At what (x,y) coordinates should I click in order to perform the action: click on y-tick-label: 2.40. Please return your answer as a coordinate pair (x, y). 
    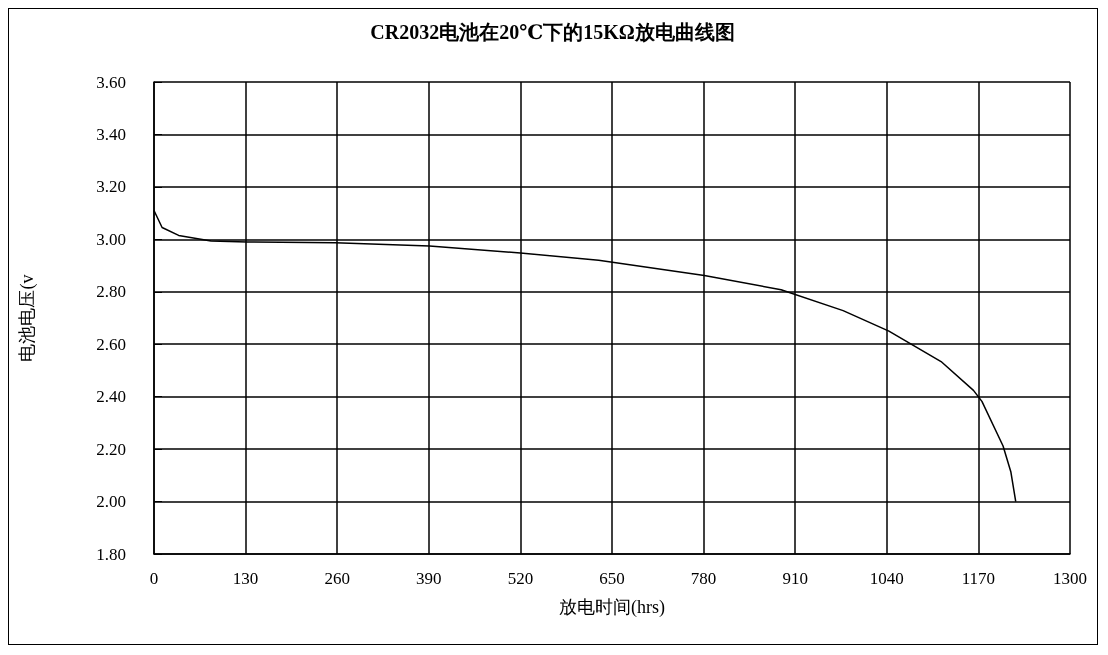
    Looking at the image, I should click on (111, 397).